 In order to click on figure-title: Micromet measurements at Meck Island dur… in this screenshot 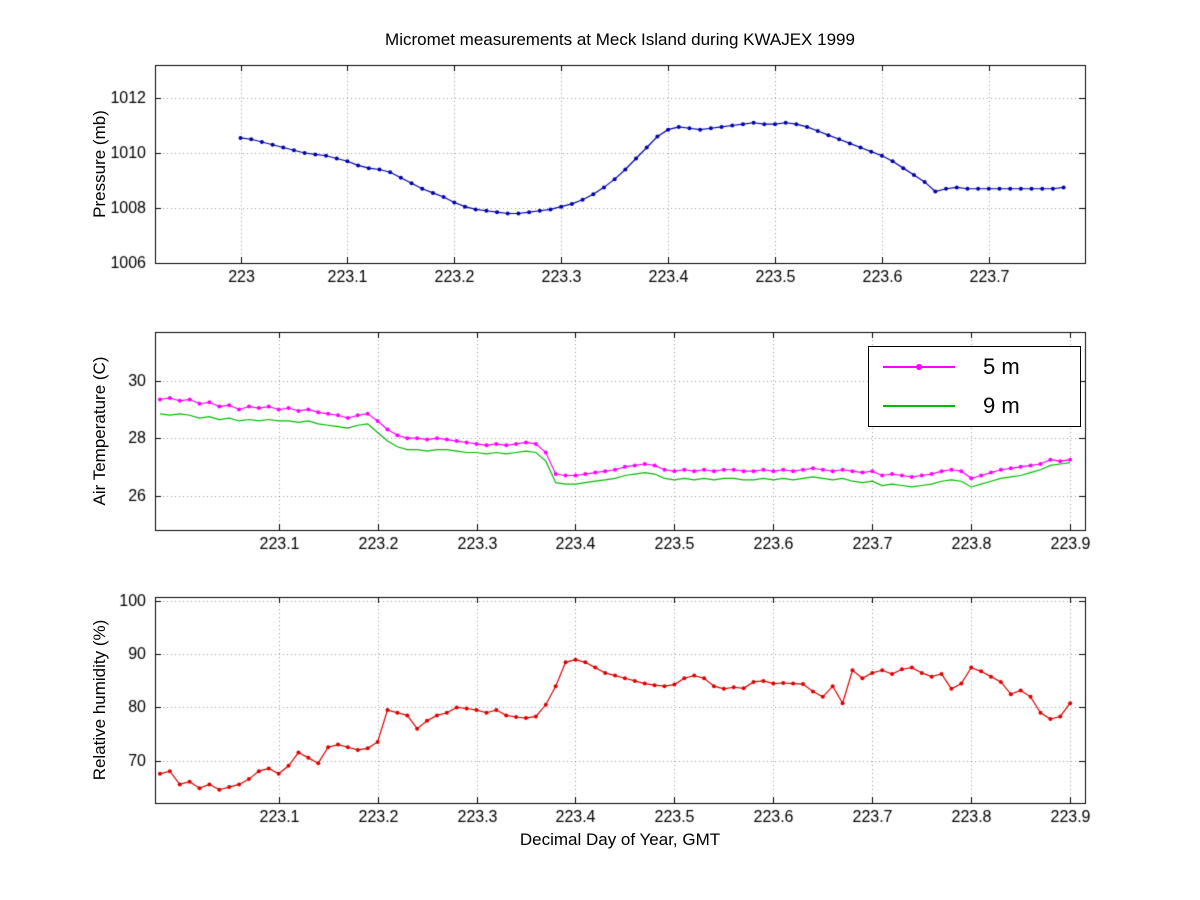, I will do `click(620, 39)`.